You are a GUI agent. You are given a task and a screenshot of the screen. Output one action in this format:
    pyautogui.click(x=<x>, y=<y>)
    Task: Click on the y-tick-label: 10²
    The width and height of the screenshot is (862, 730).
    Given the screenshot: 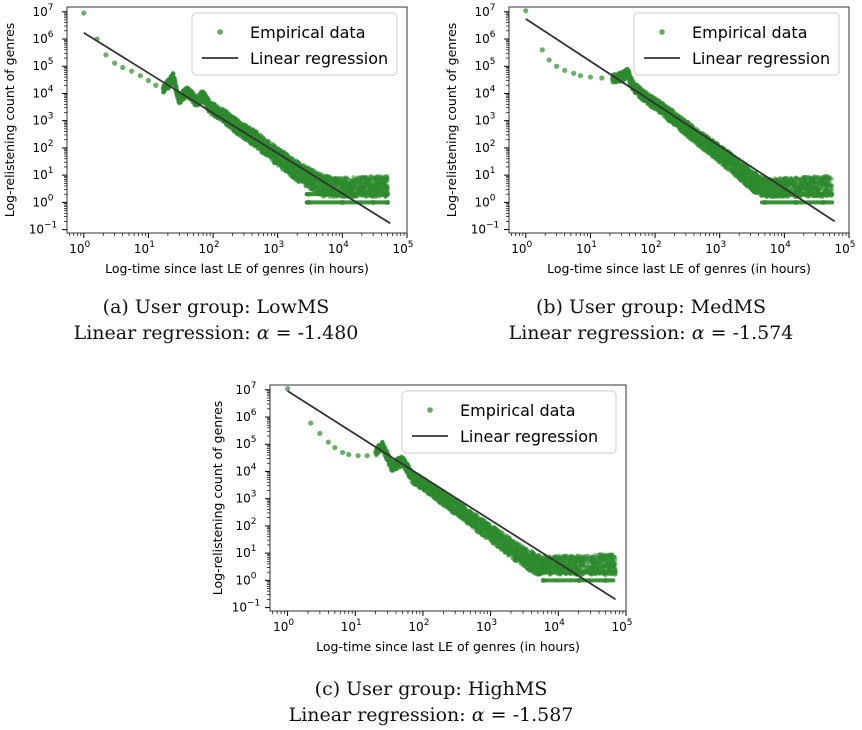 What is the action you would take?
    pyautogui.click(x=42, y=147)
    